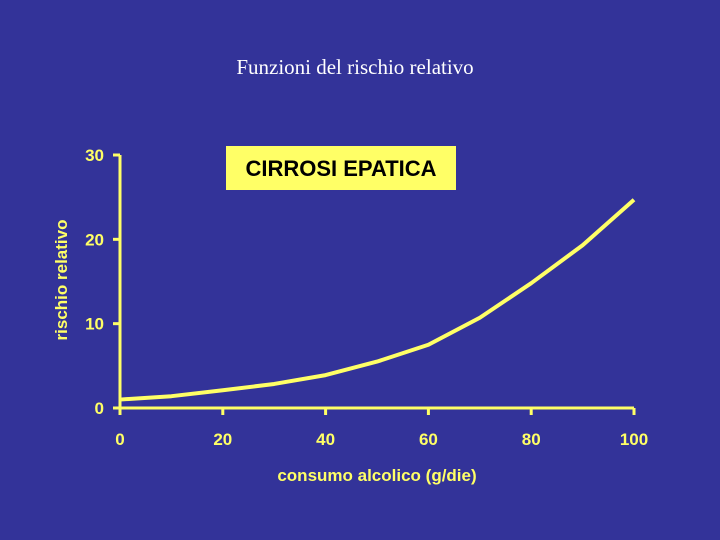 Image resolution: width=720 pixels, height=540 pixels. I want to click on chart-title: Funzioni del rischio relativo, so click(354, 67).